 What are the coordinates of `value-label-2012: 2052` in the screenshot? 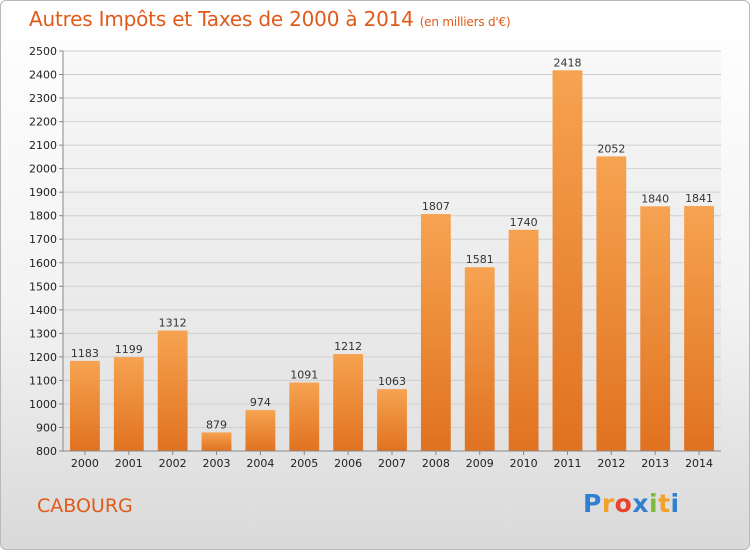 It's located at (611, 148).